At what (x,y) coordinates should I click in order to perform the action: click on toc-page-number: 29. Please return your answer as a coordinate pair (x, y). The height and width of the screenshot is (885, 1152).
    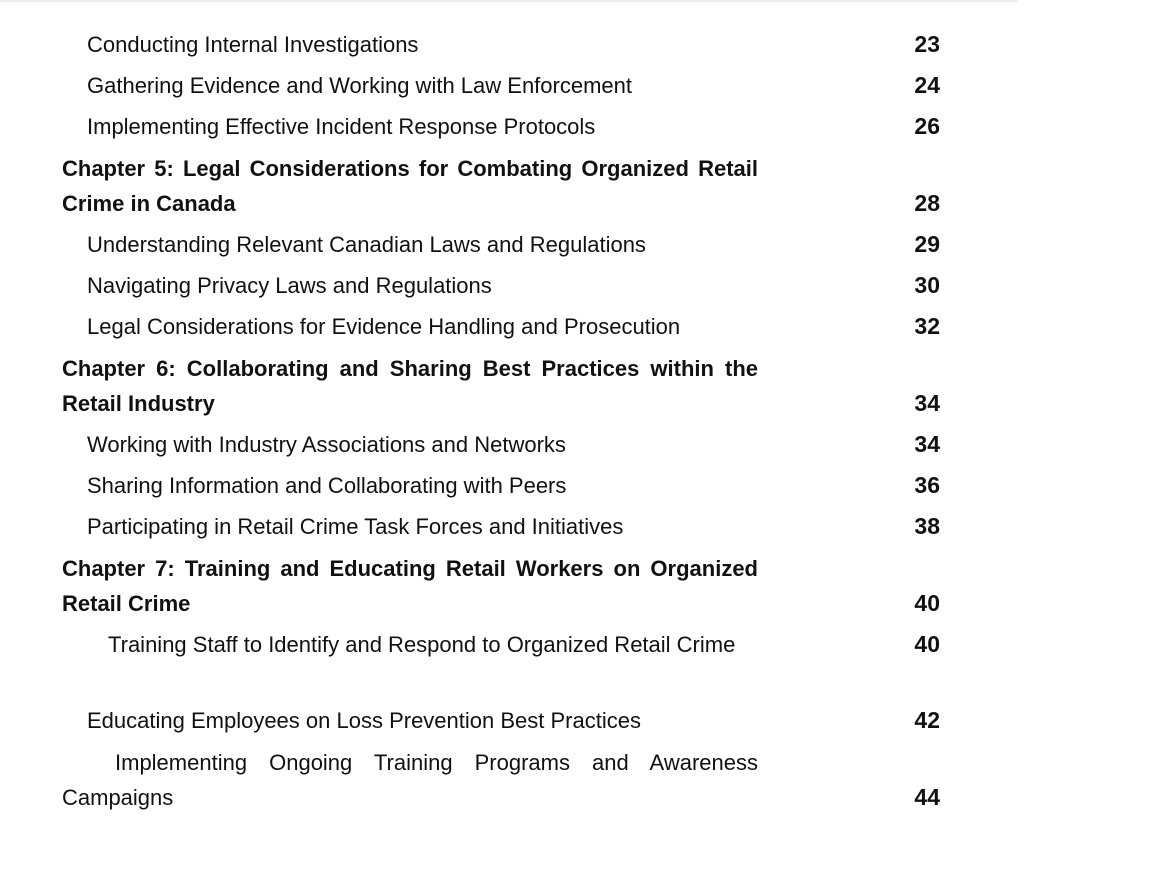
    Looking at the image, I should click on (927, 244).